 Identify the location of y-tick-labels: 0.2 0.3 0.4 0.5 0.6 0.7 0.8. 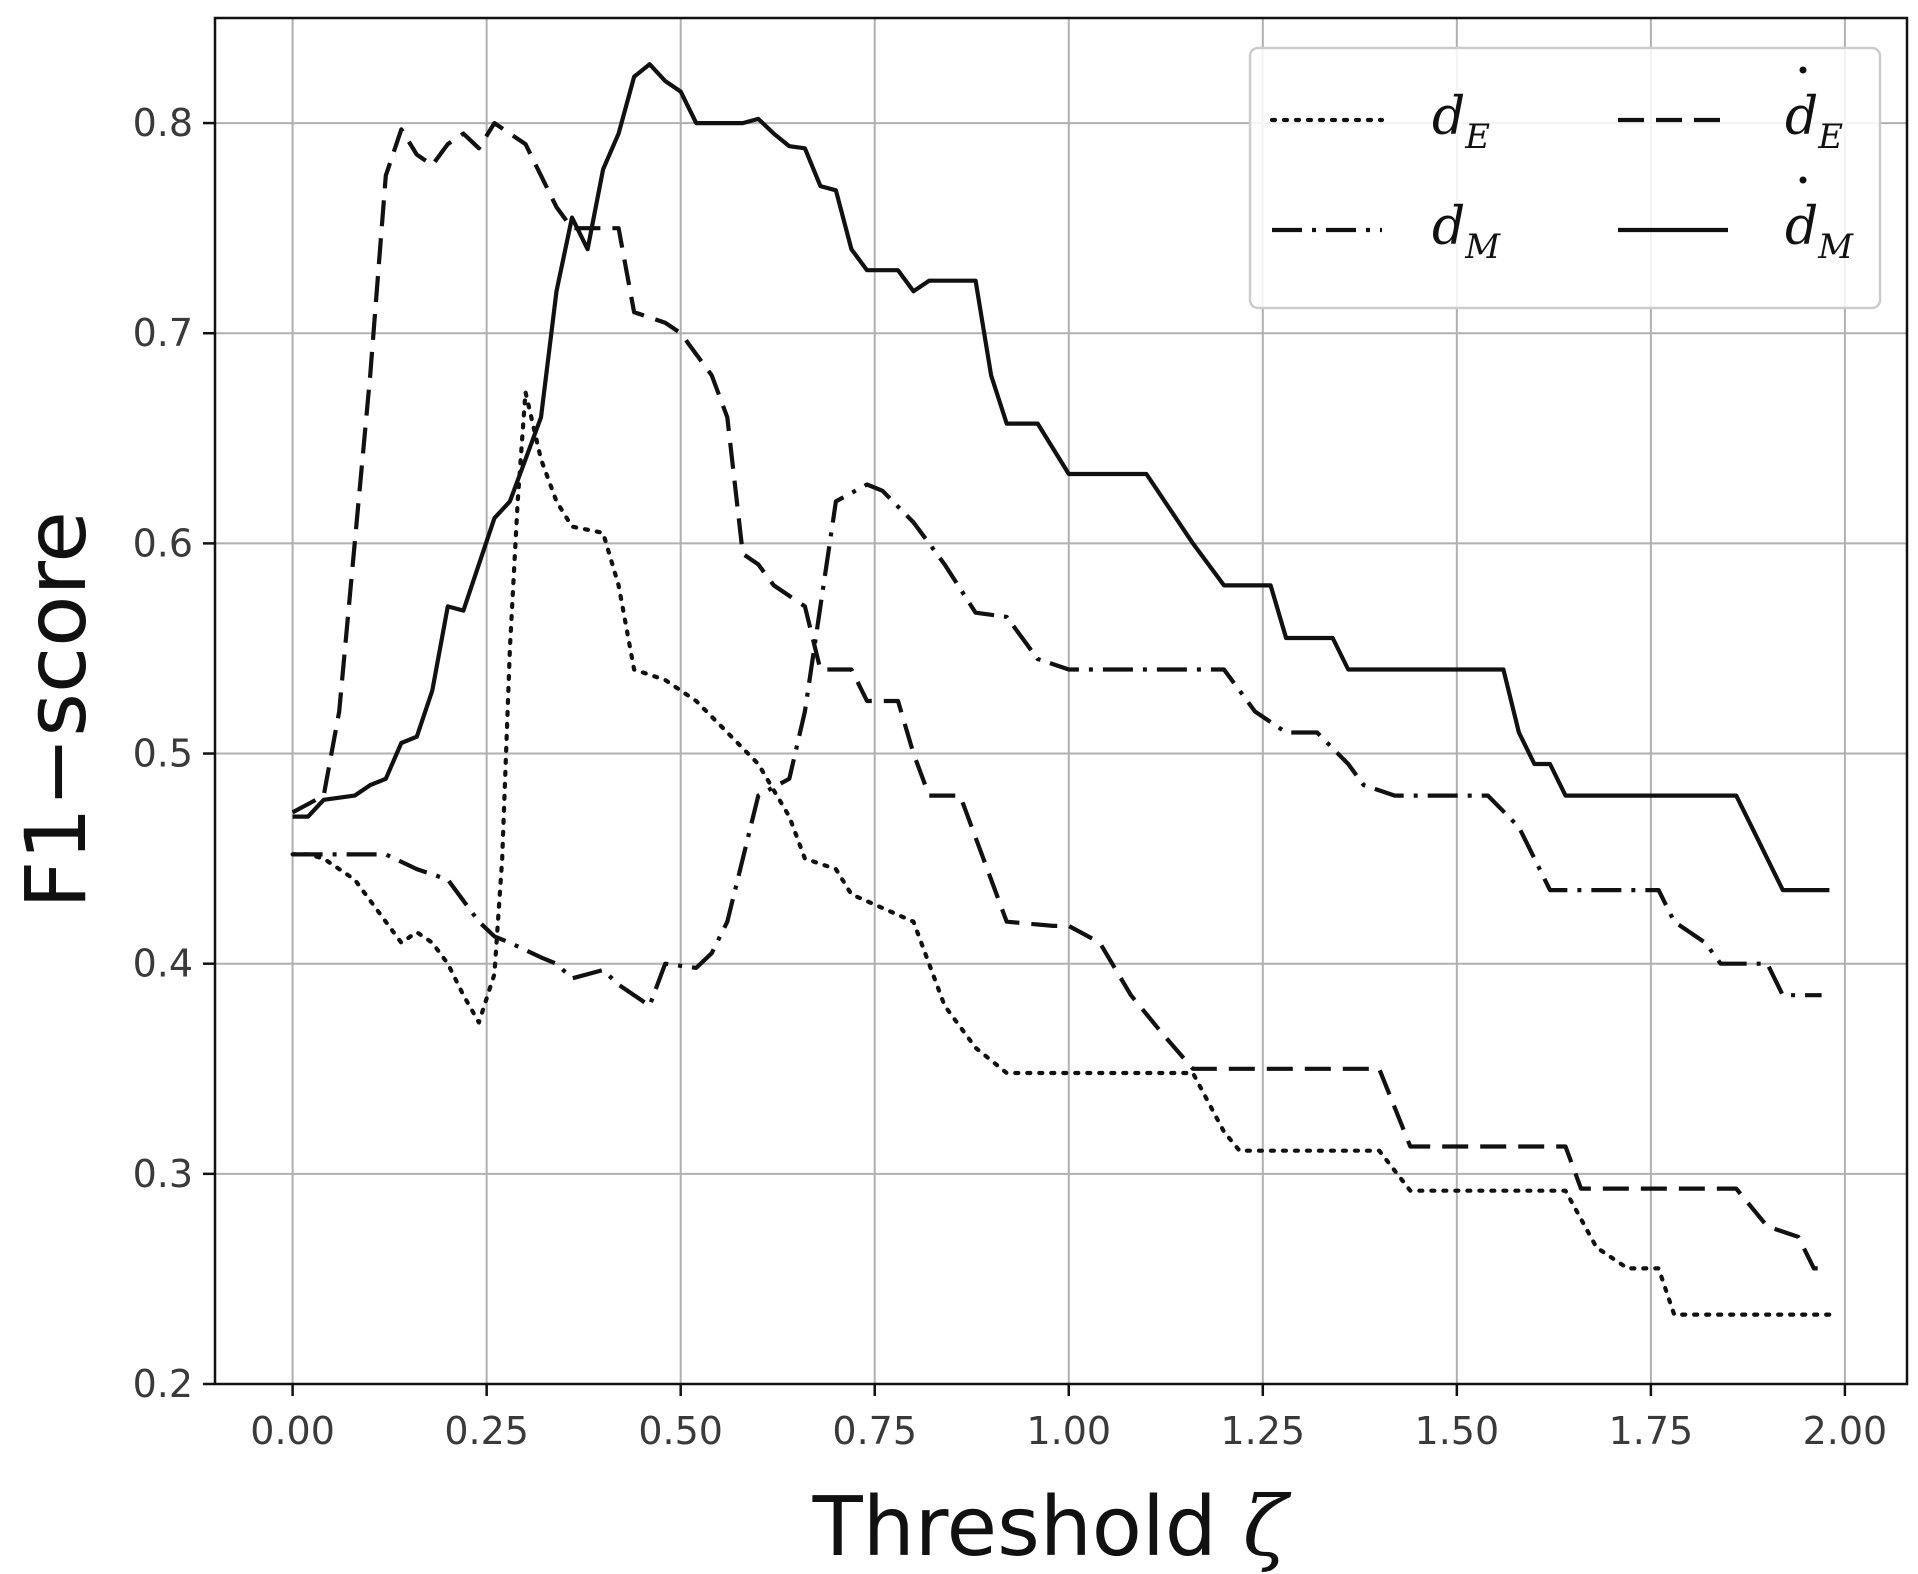
(163, 753).